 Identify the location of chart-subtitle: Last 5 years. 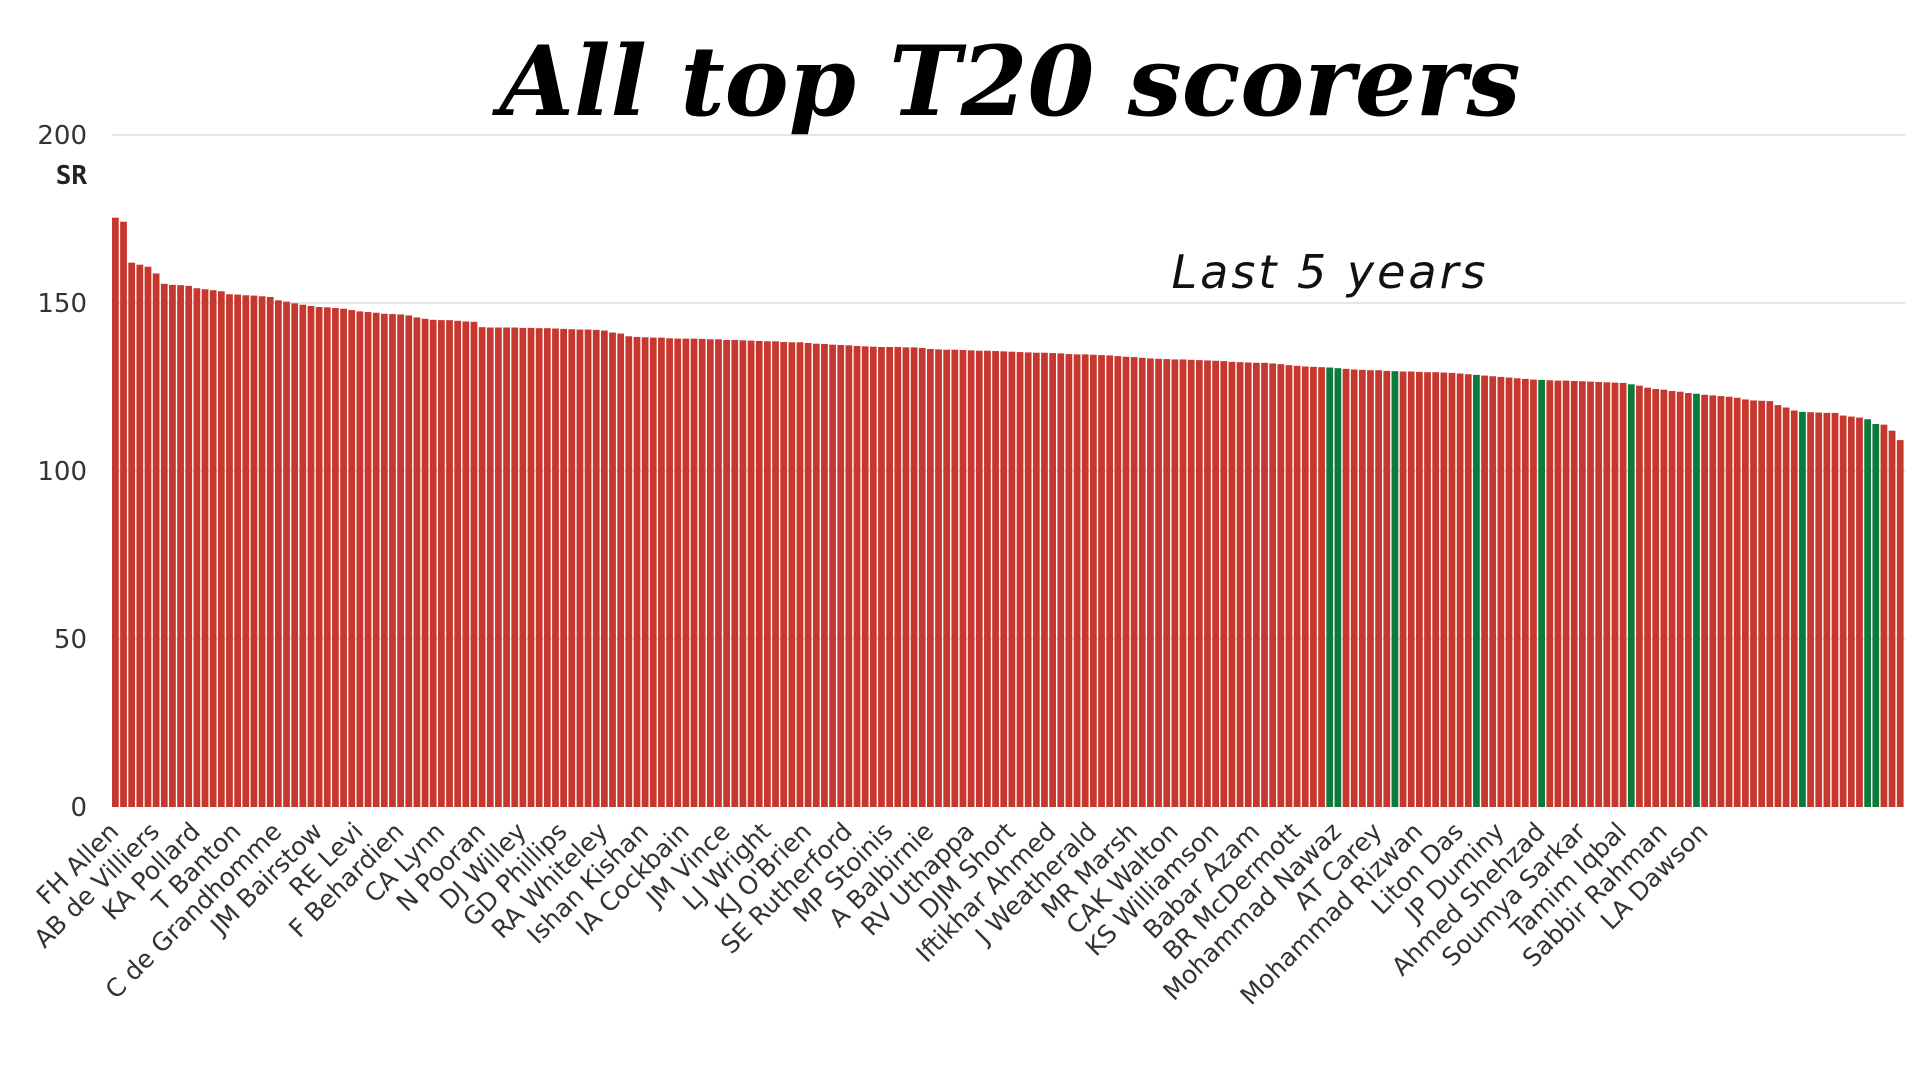
(1330, 272).